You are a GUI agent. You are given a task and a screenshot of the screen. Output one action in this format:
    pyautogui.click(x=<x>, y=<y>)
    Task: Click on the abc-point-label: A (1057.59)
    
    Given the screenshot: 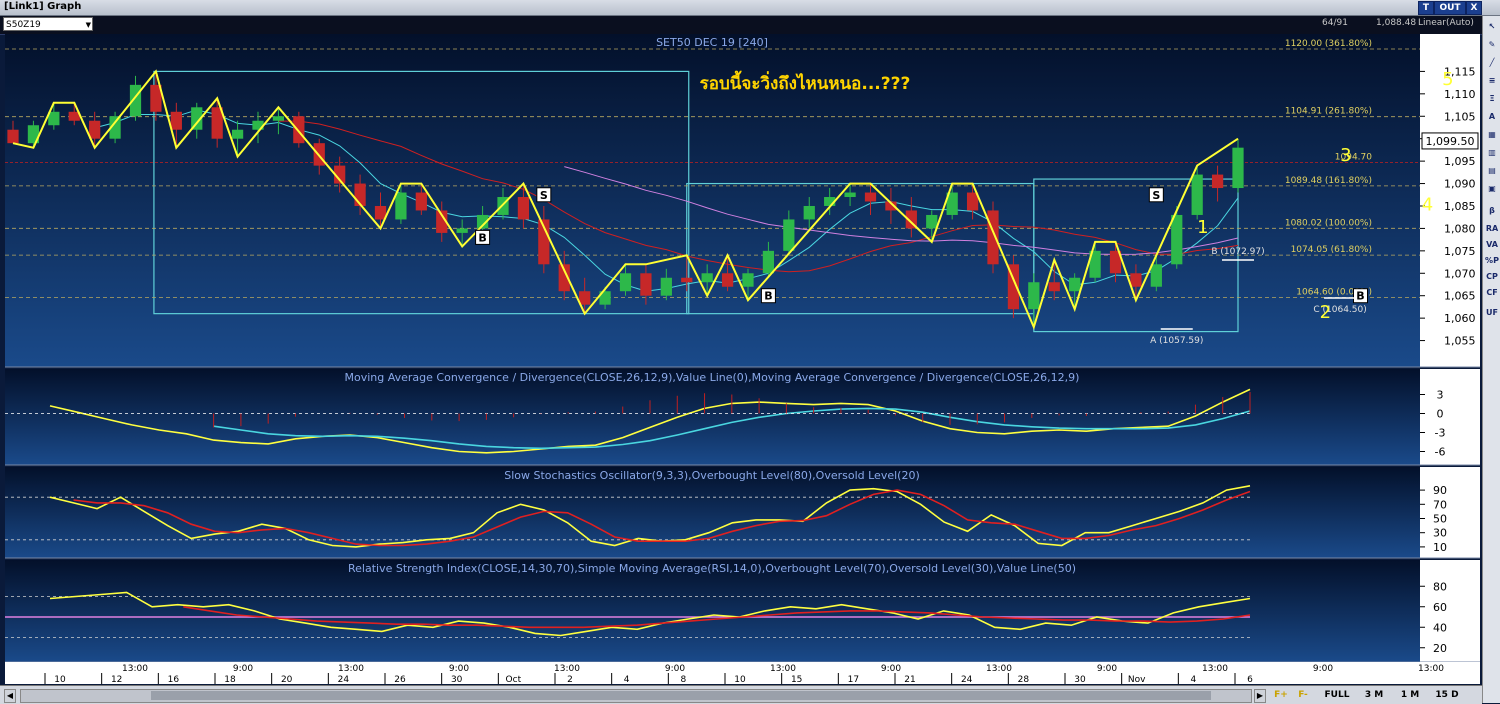 What is the action you would take?
    pyautogui.click(x=1176, y=341)
    